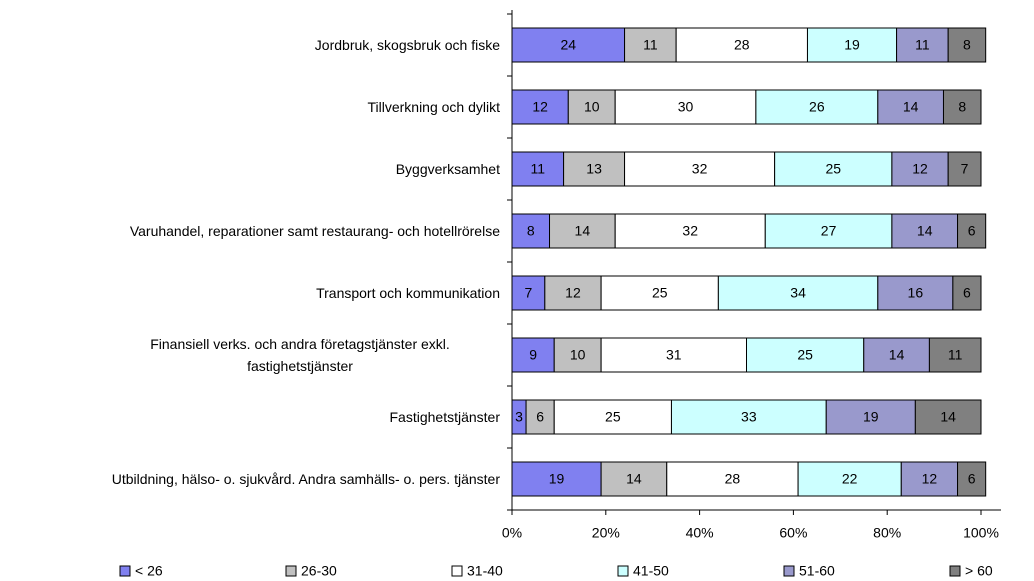 This screenshot has height=581, width=1034. What do you see at coordinates (817, 571) in the screenshot?
I see `legend-label: 51-60` at bounding box center [817, 571].